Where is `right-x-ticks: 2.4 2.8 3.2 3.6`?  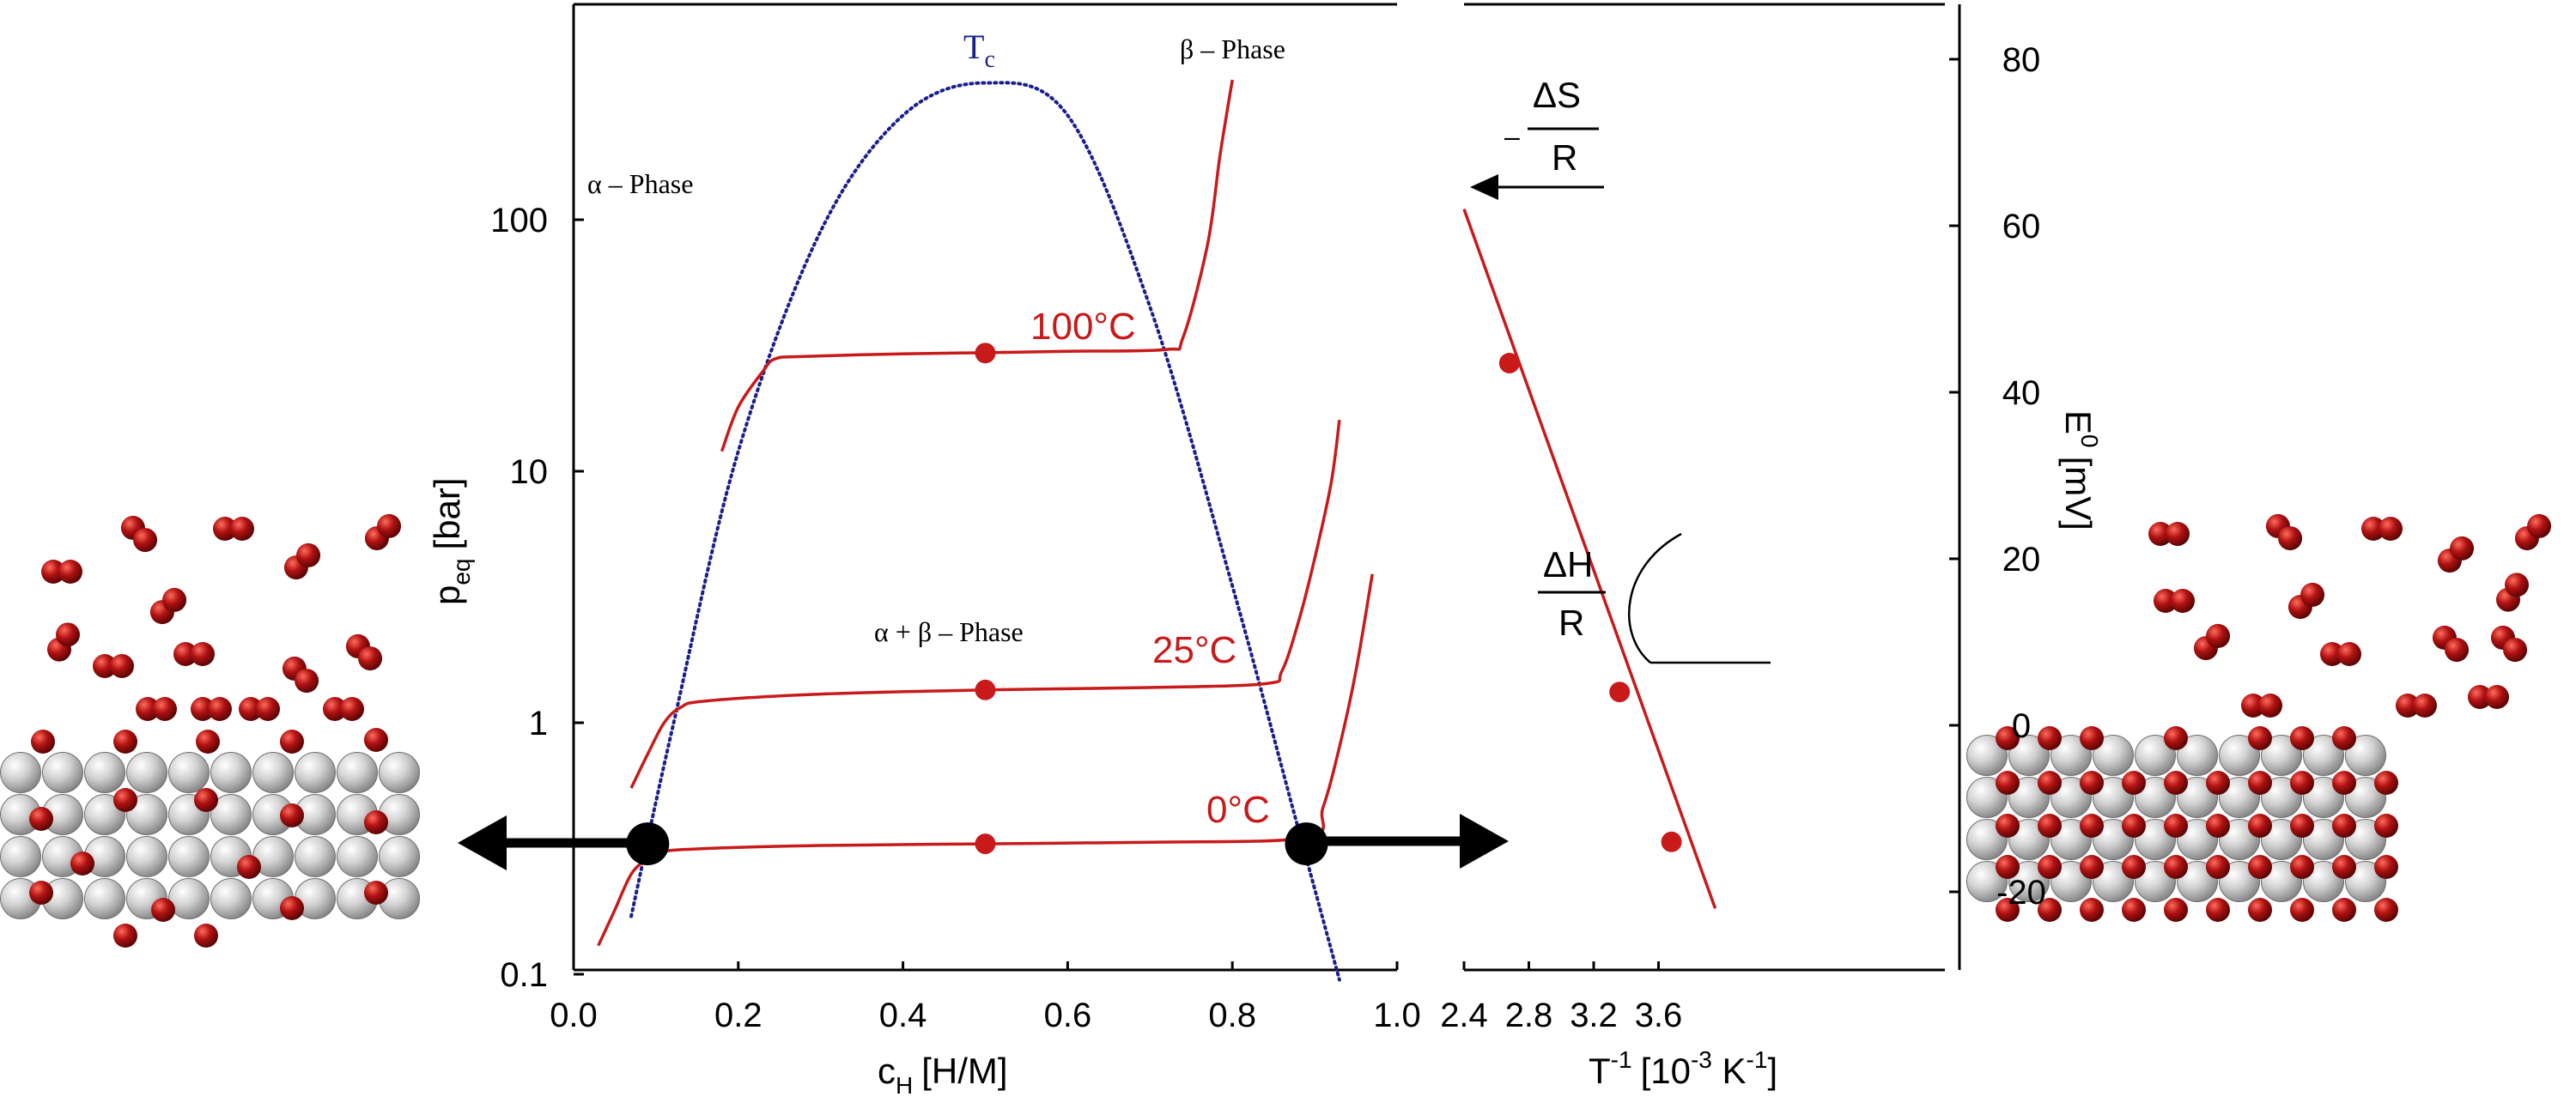
right-x-ticks: 2.4 2.8 3.2 3.6 is located at coordinates (1561, 997).